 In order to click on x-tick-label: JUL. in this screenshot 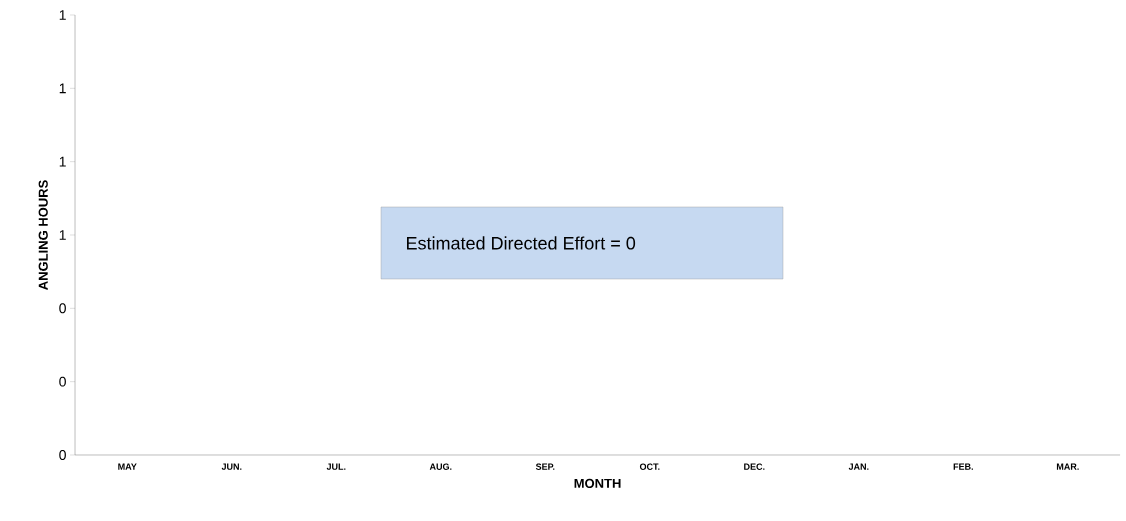, I will do `click(336, 466)`.